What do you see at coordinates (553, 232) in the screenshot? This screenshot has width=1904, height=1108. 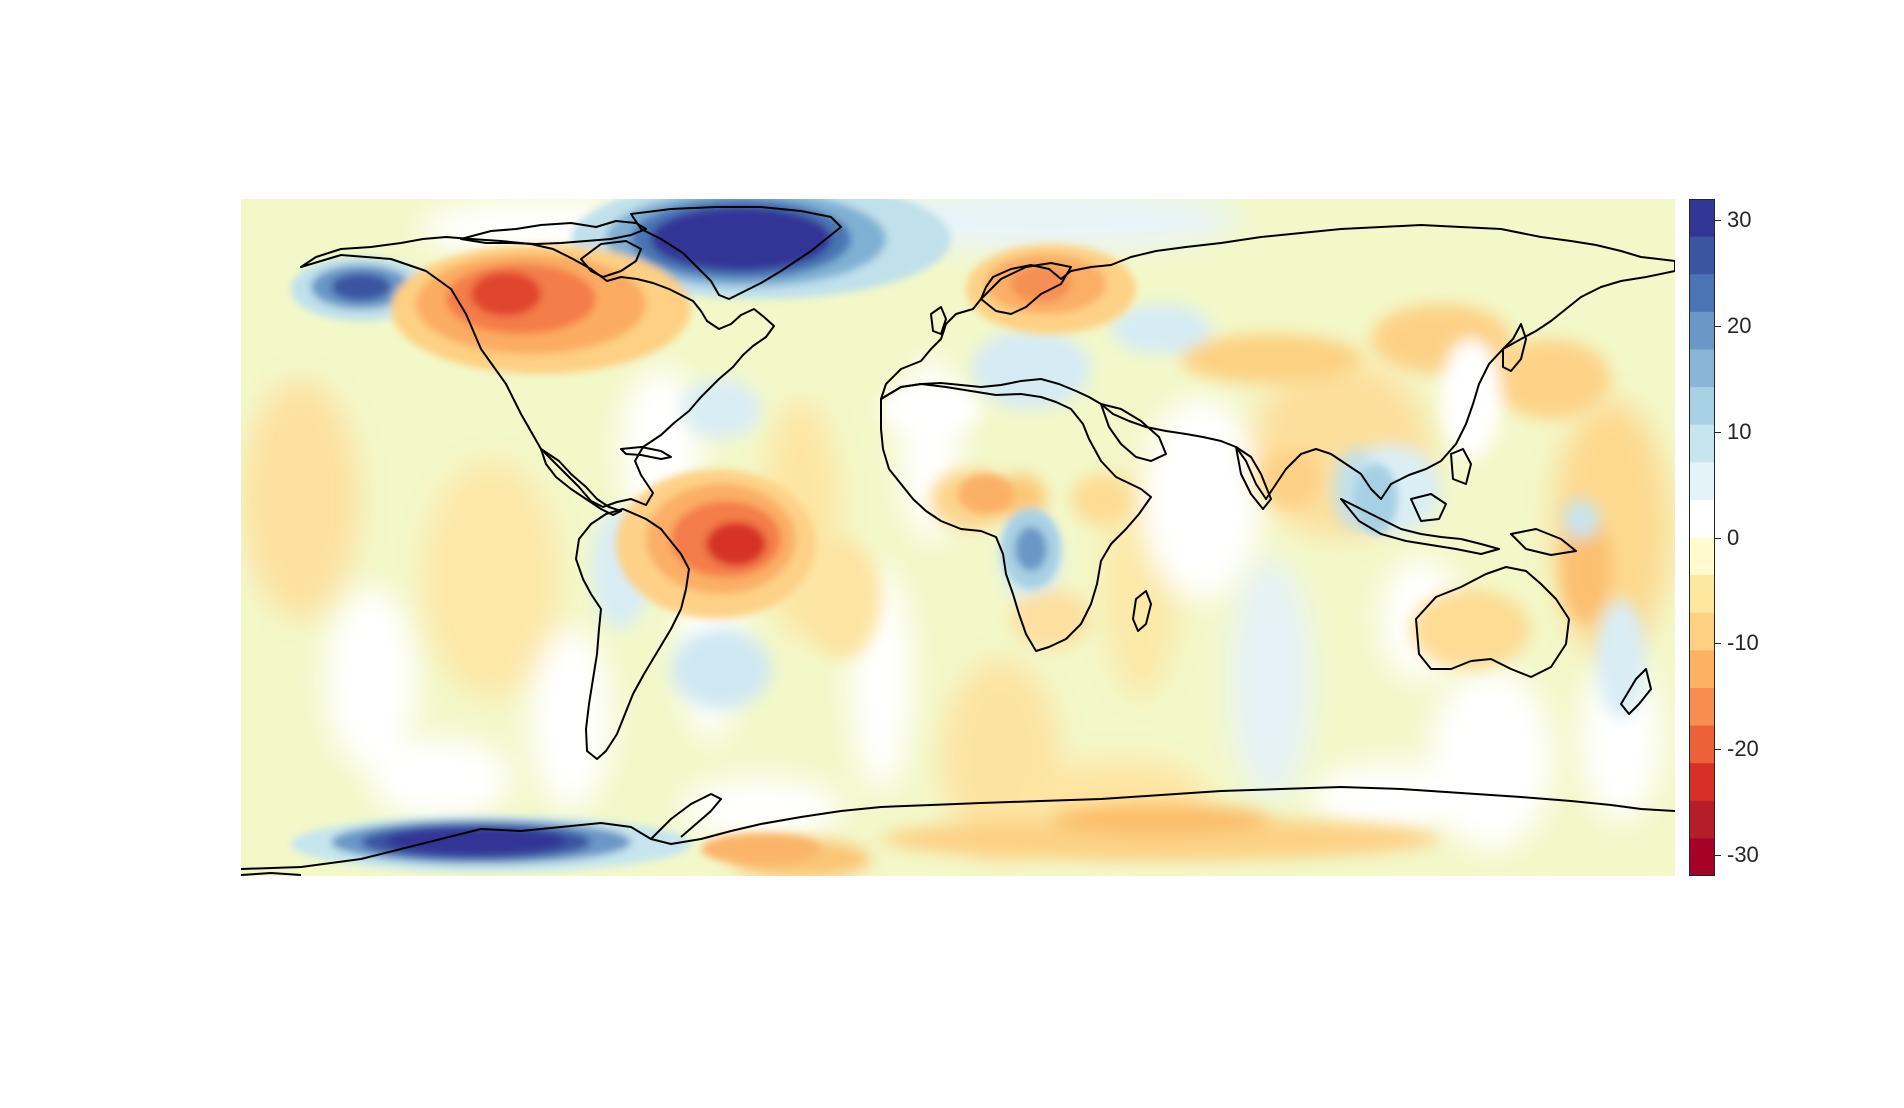 I see `coastline-arctic-islands` at bounding box center [553, 232].